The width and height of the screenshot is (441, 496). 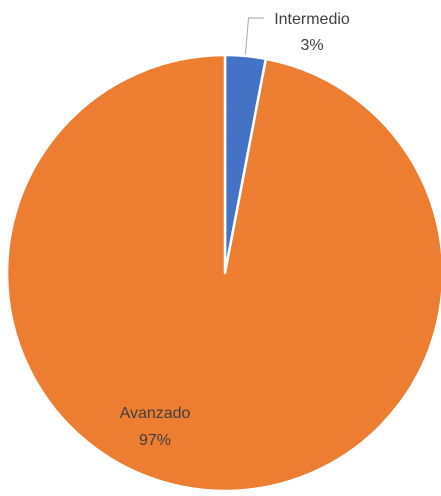 What do you see at coordinates (254, 36) in the screenshot?
I see `leader-line-intermedio` at bounding box center [254, 36].